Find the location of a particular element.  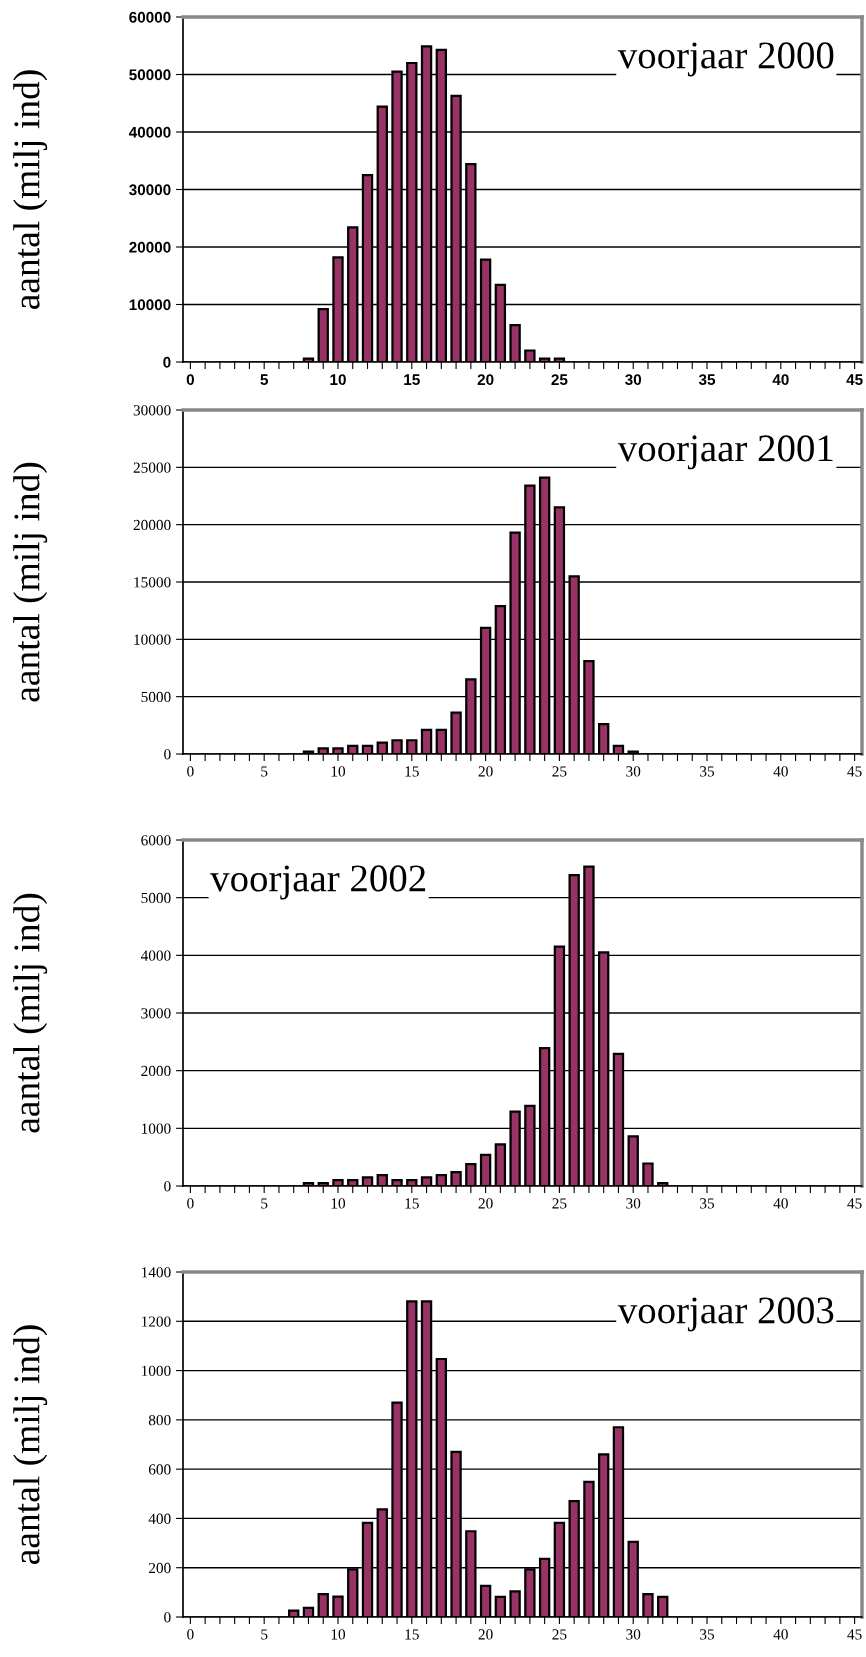

text: voorjaar 2000 is located at coordinates (725, 59).